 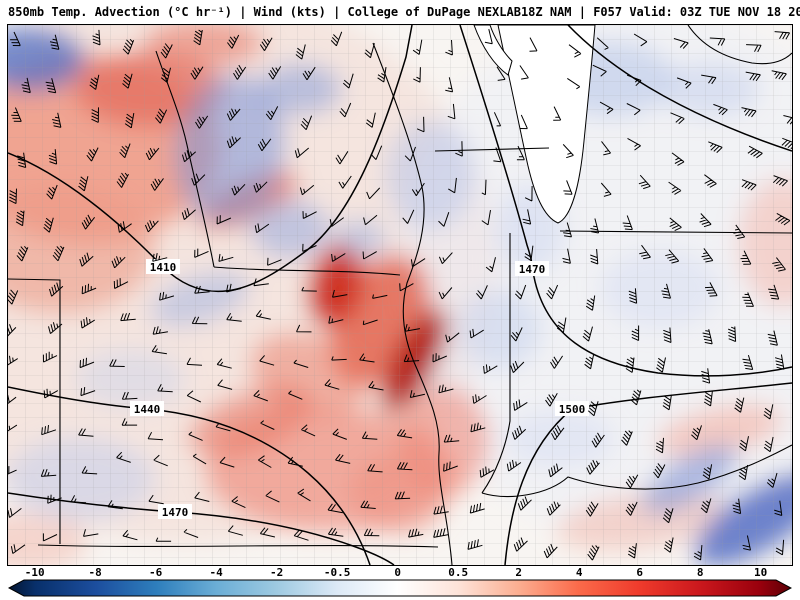 What do you see at coordinates (34, 572) in the screenshot?
I see `colorbar-tick--10: -10` at bounding box center [34, 572].